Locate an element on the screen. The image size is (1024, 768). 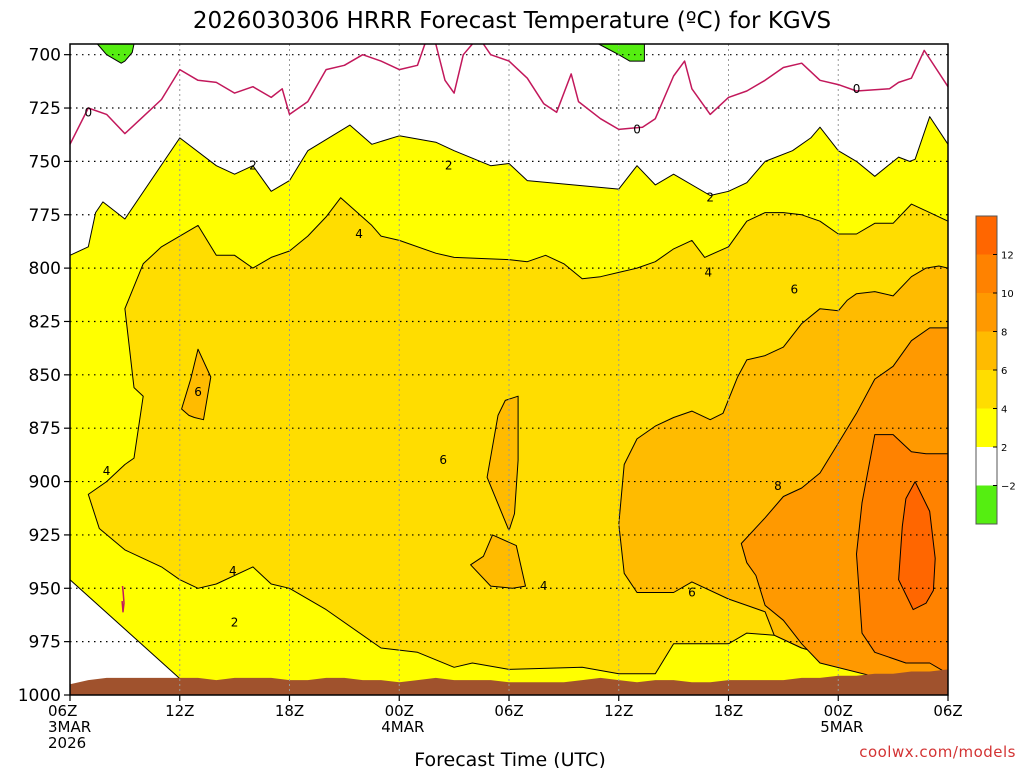
colorbar: 12 10 8 6 4 2 −2 is located at coordinates (995, 370).